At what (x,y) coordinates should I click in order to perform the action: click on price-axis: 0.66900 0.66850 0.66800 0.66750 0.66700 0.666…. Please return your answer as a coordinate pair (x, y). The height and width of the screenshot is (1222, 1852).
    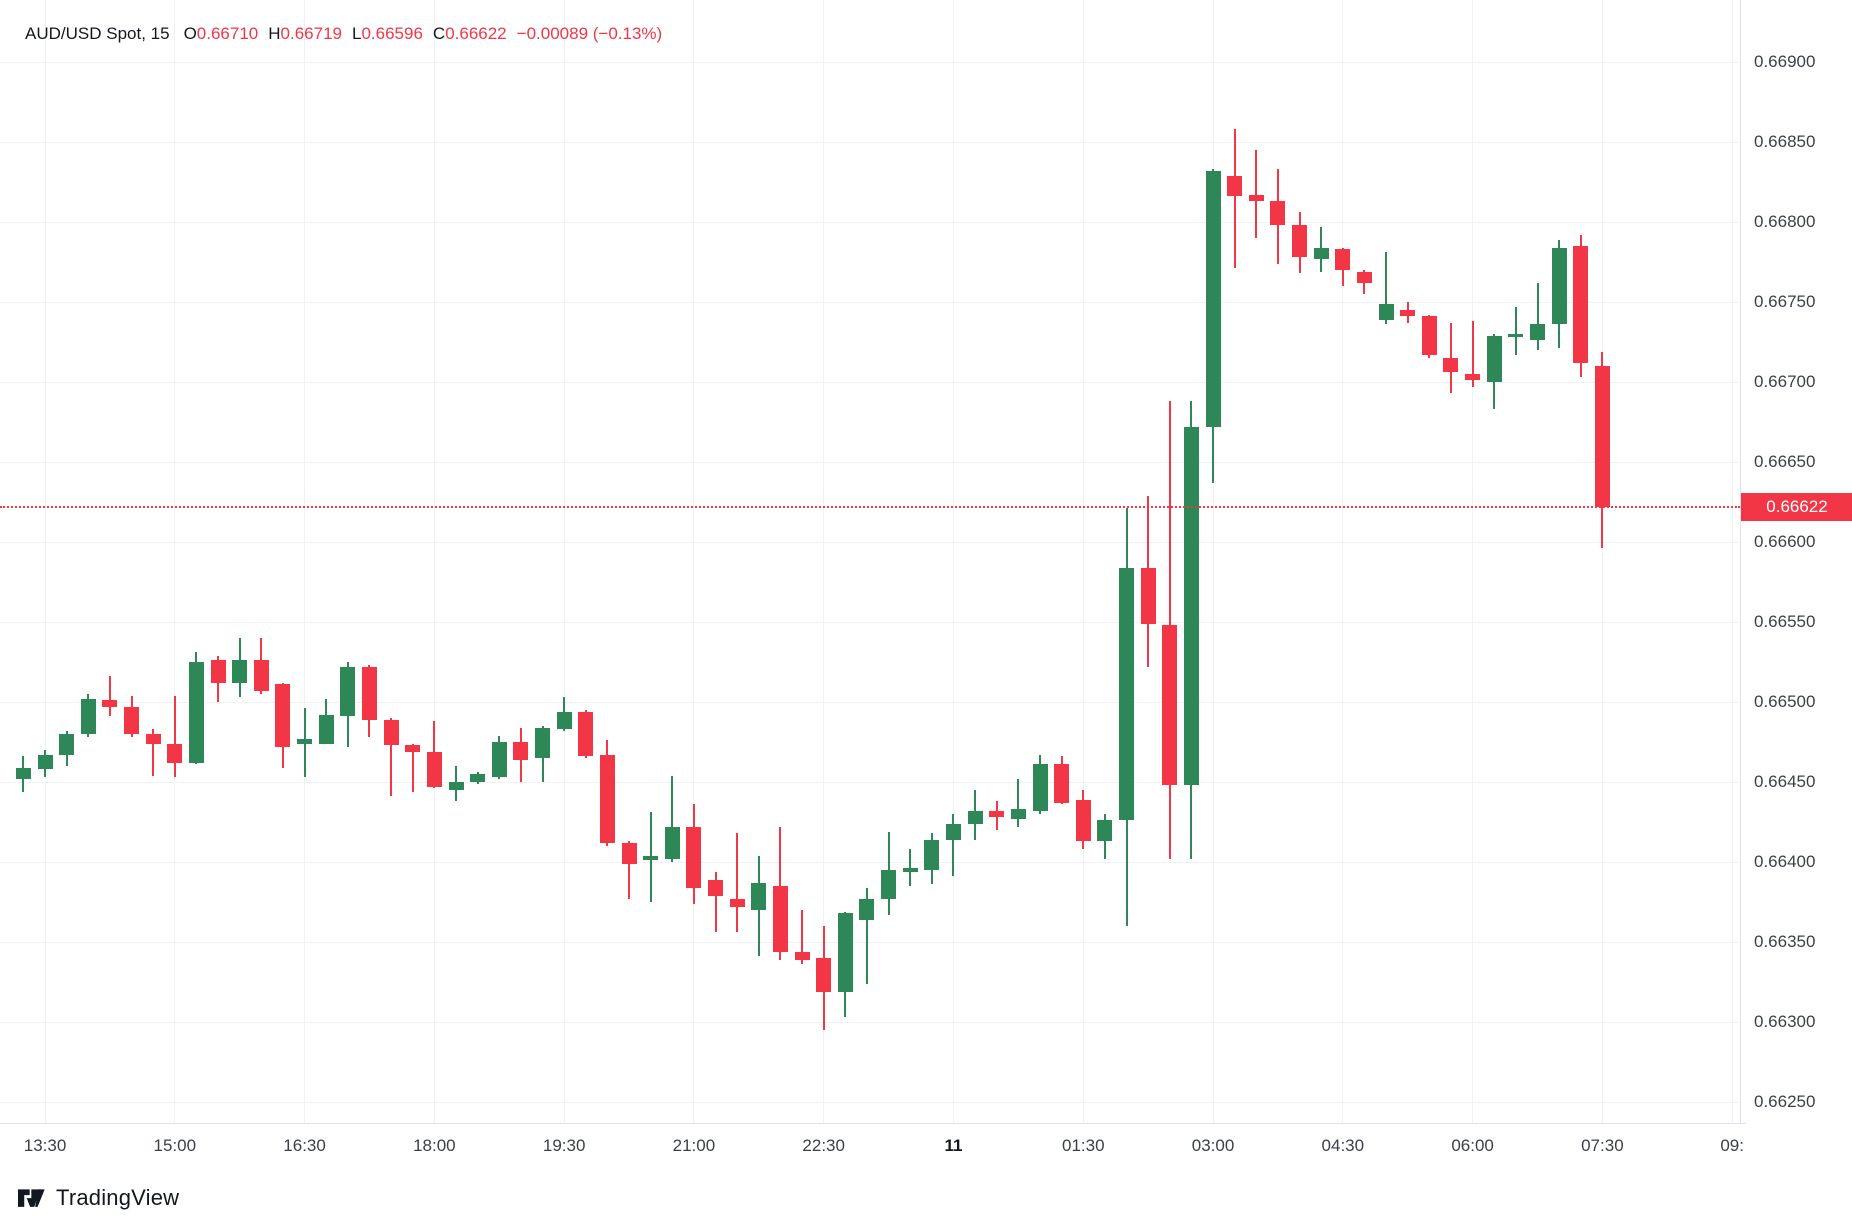
    Looking at the image, I should click on (1796, 561).